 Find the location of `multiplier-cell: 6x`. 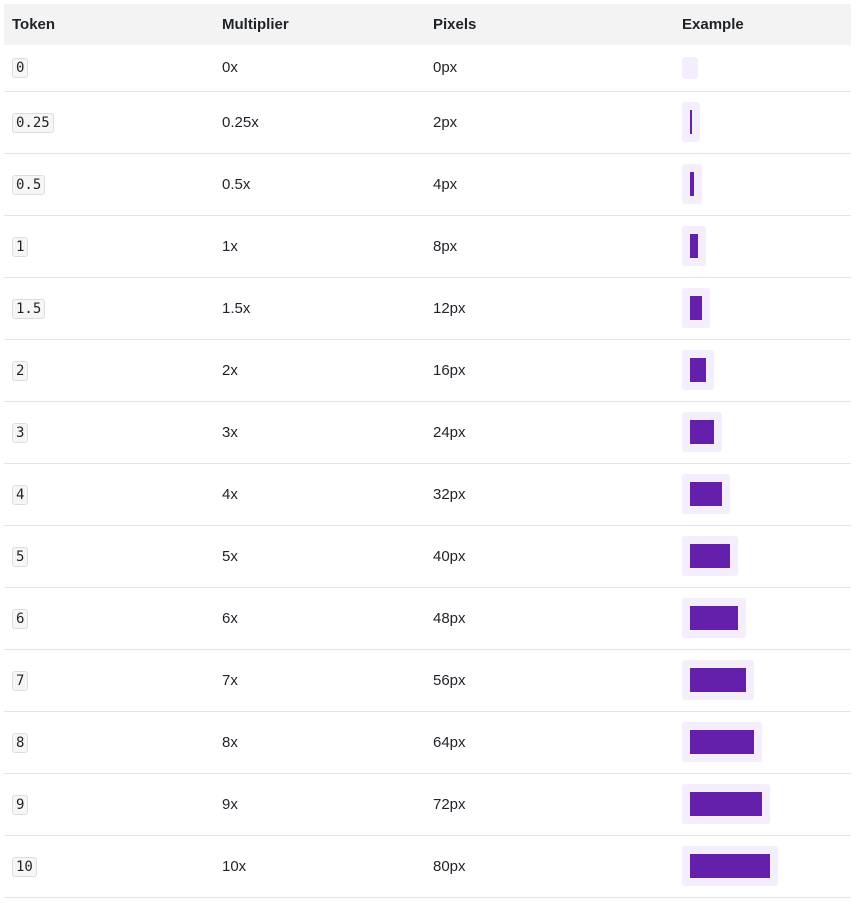

multiplier-cell: 6x is located at coordinates (319, 618).